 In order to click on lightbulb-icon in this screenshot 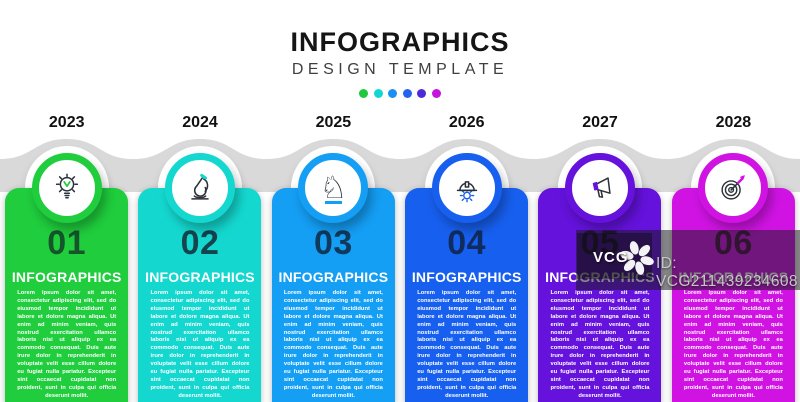, I will do `click(66, 186)`.